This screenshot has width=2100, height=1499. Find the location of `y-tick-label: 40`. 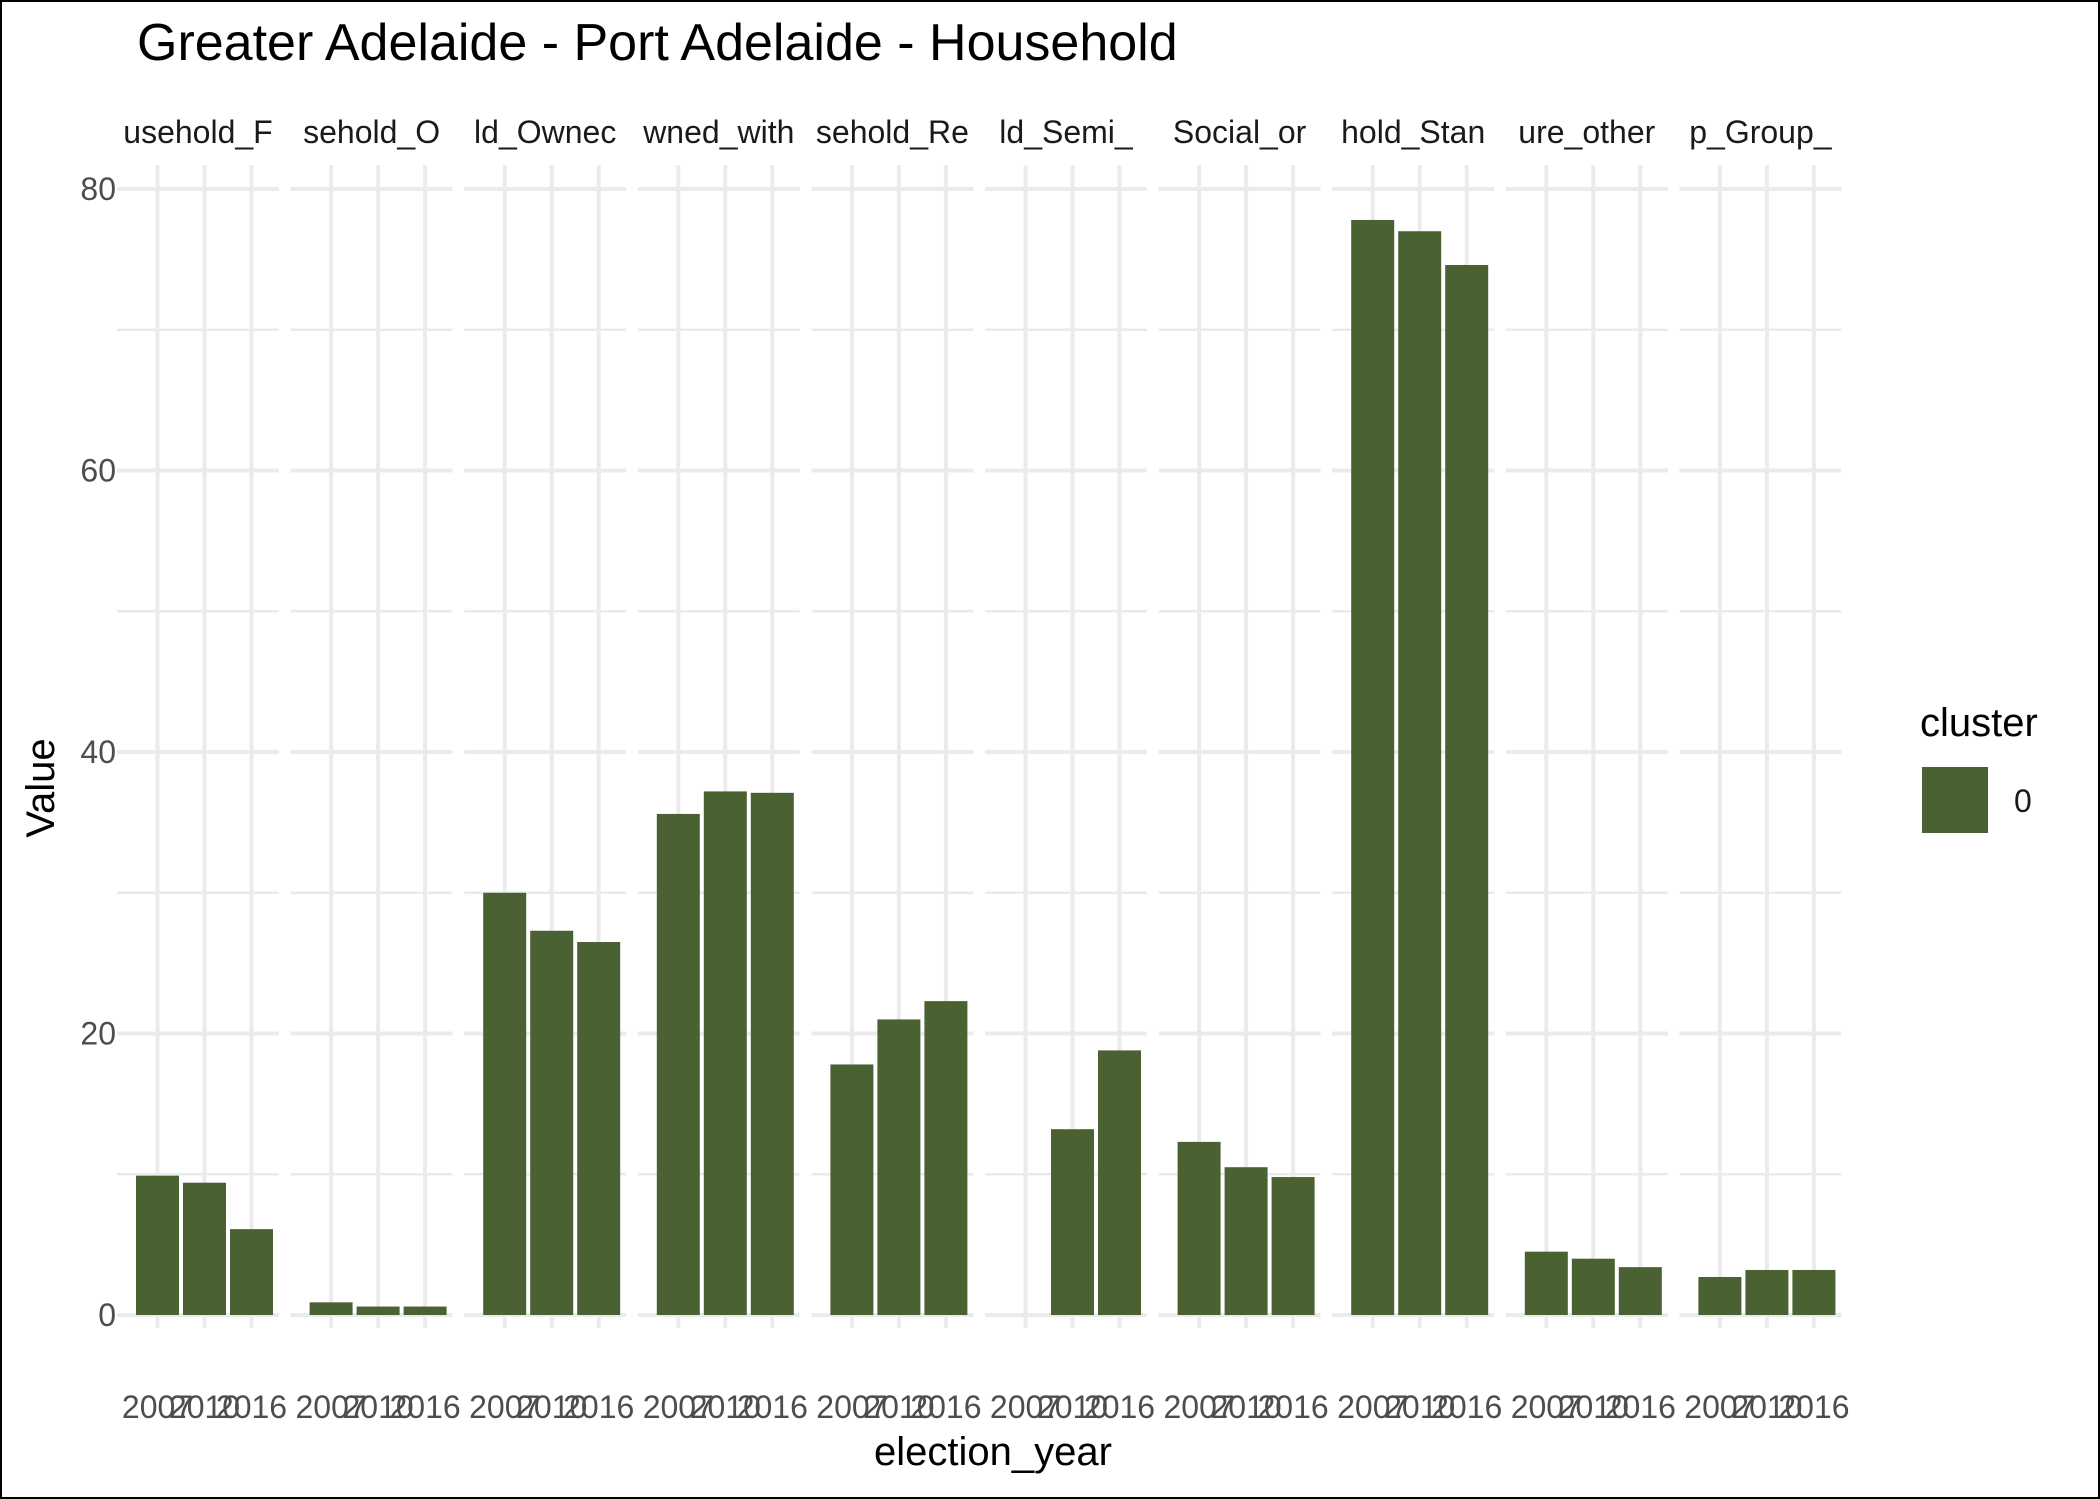

y-tick-label: 40 is located at coordinates (98, 752).